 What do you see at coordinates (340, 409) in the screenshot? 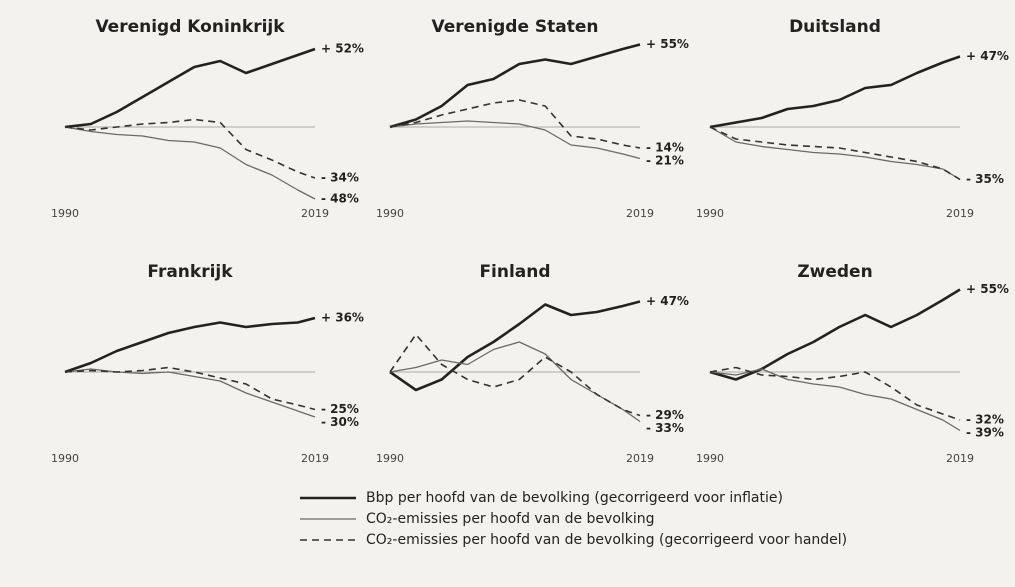
I see `end-label: - 25%` at bounding box center [340, 409].